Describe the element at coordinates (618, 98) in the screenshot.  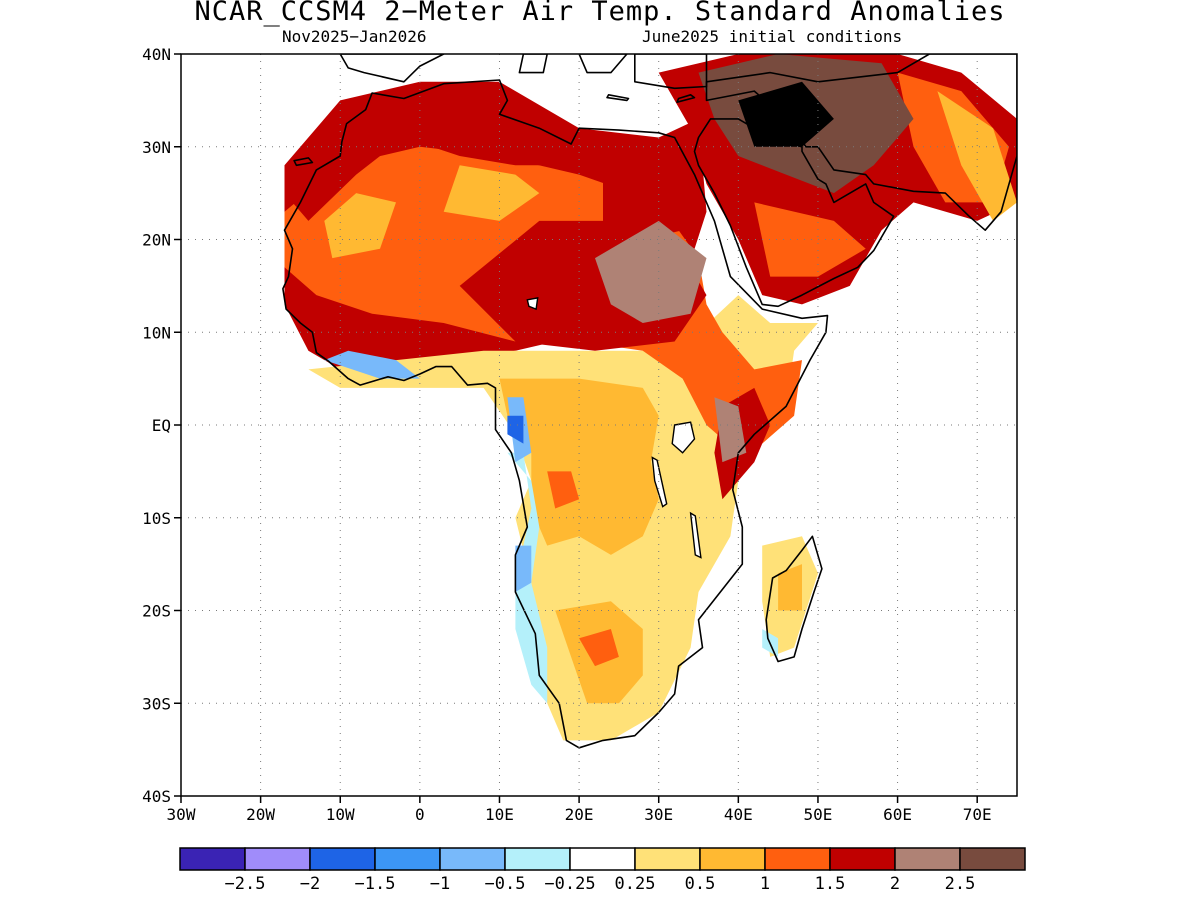
I see `coastline-crete` at that location.